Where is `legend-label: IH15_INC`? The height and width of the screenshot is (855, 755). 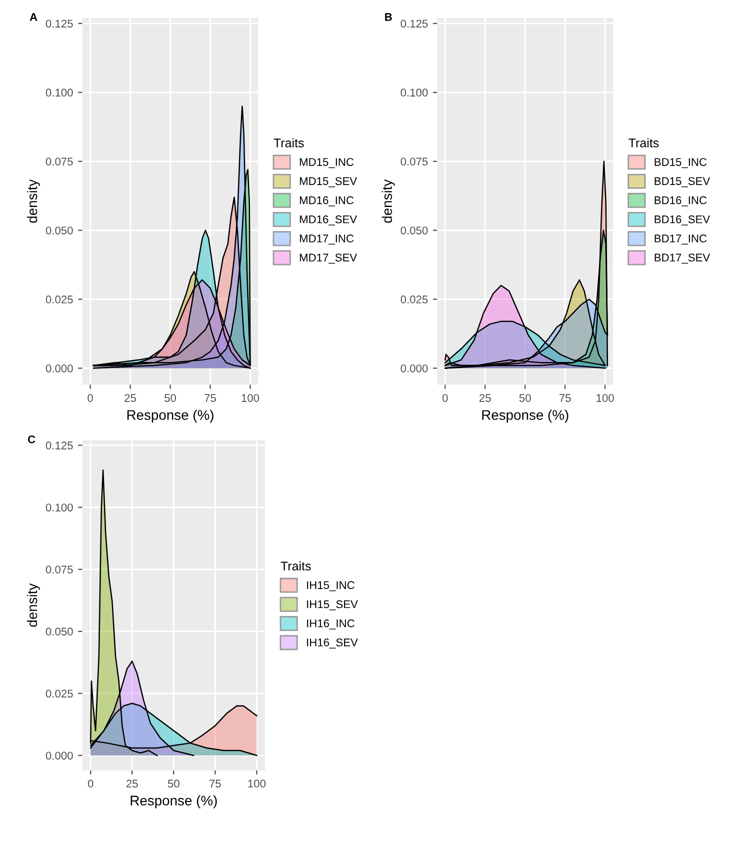
legend-label: IH15_INC is located at coordinates (330, 586).